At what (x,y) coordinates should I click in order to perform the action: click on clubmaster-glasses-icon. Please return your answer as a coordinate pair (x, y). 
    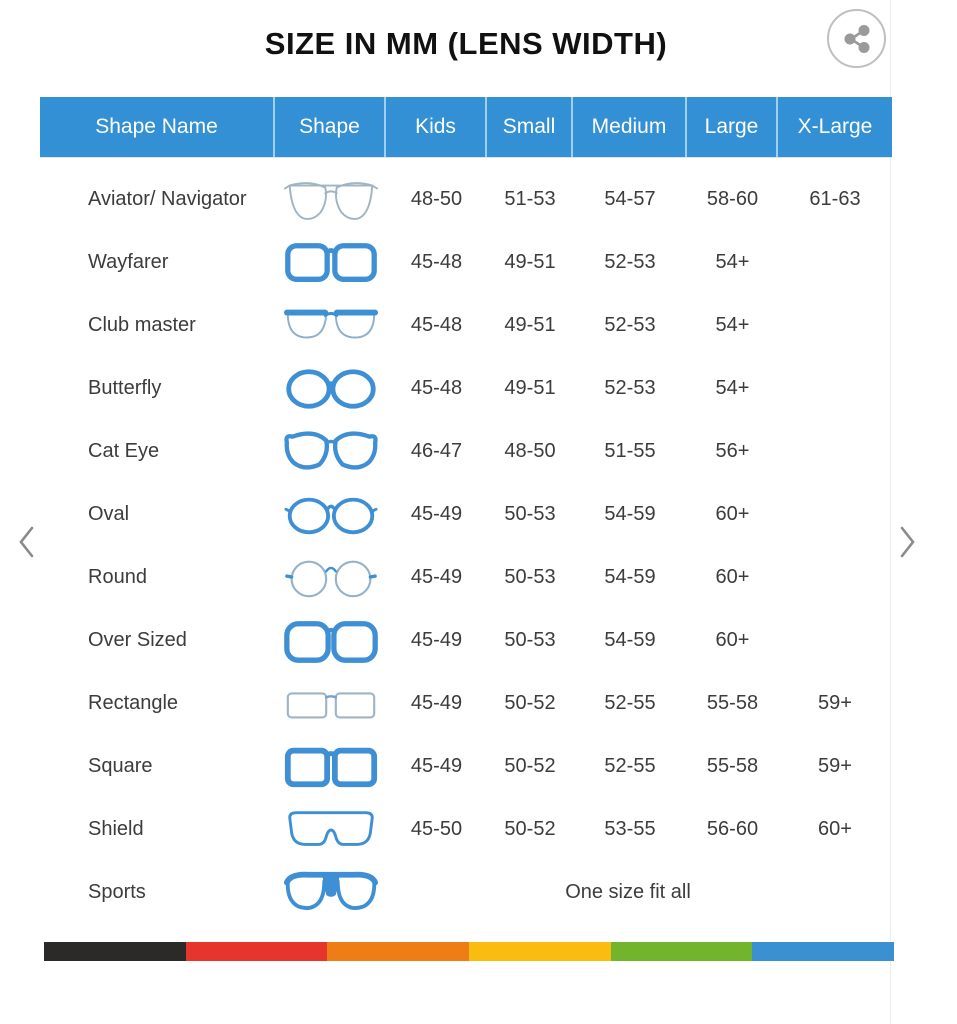
    Looking at the image, I should click on (331, 326).